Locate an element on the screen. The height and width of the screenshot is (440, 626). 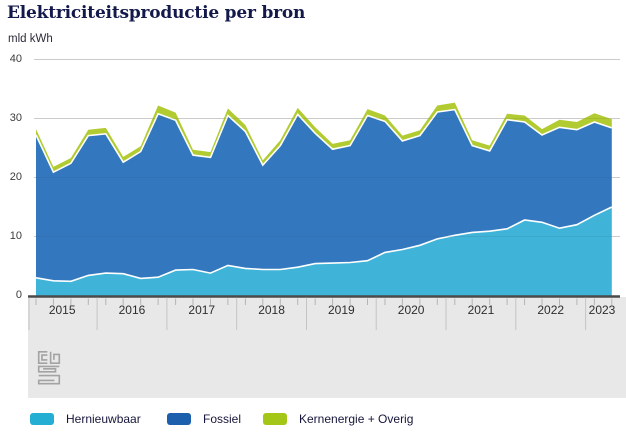
cbs-logo-icon is located at coordinates (49, 367).